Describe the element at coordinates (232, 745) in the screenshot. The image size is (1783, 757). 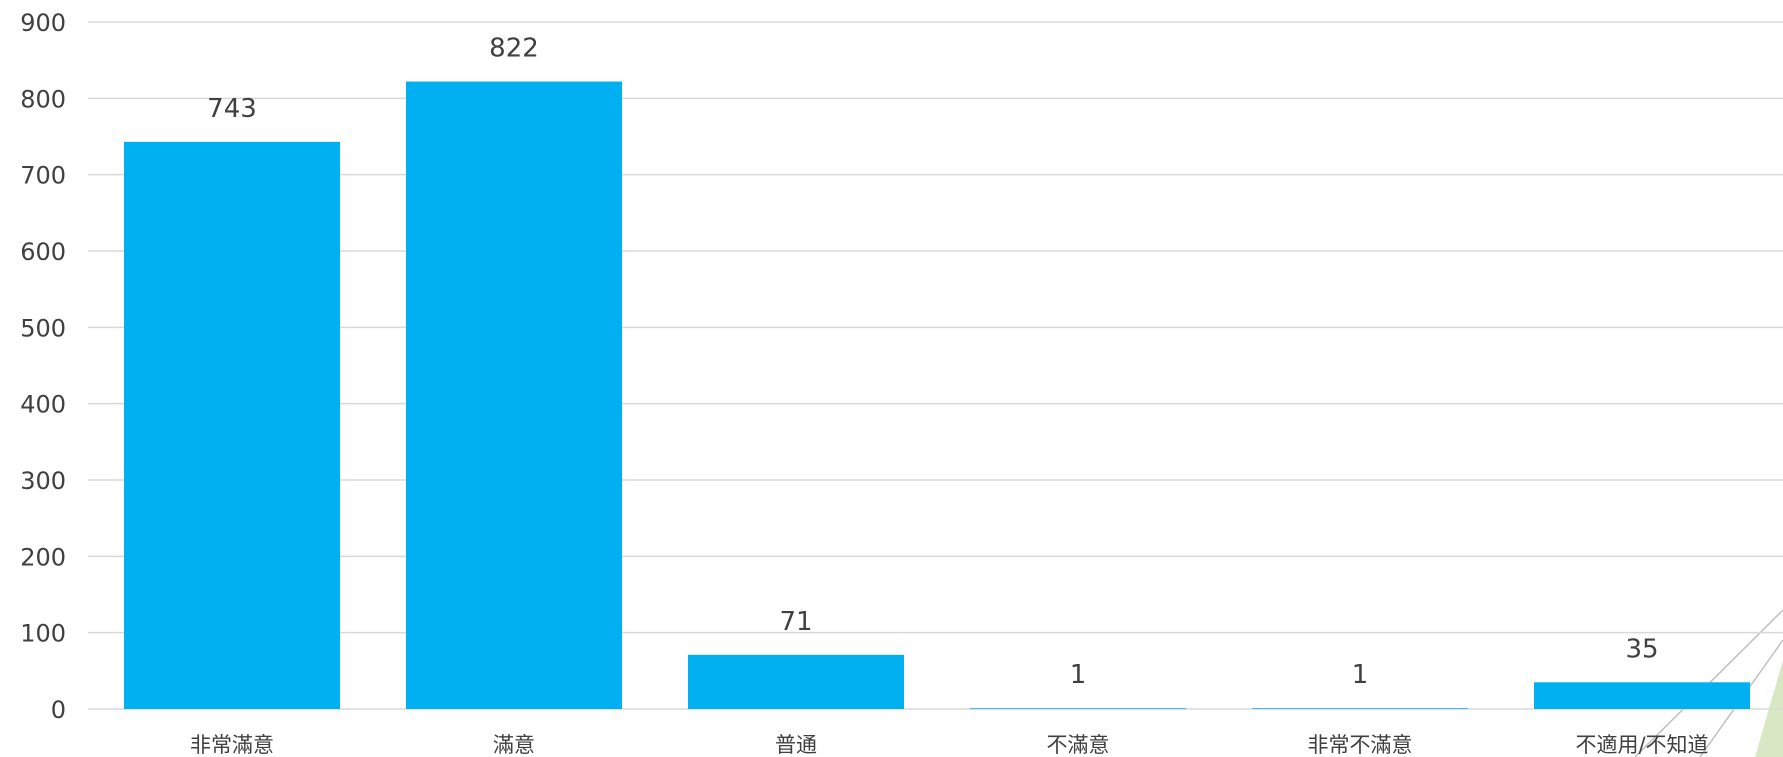
I see `category-label: 非常滿意` at that location.